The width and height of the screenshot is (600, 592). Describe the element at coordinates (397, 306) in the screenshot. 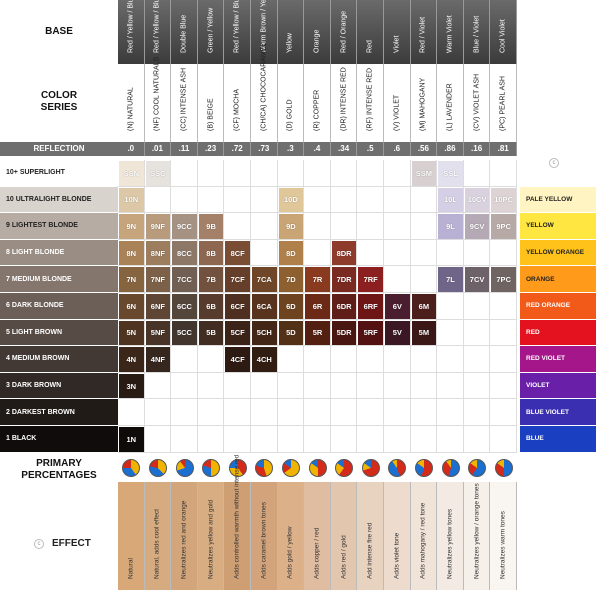

I see `shade-swatch: 6V` at that location.